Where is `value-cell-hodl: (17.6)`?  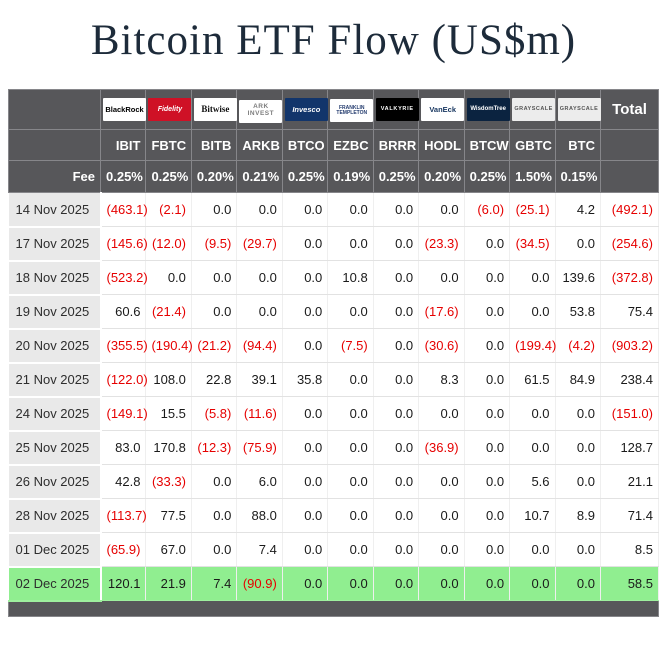
value-cell-hodl: (17.6) is located at coordinates (441, 311).